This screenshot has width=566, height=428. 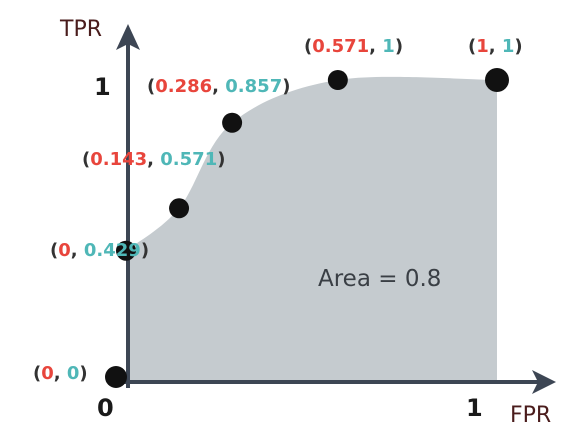 I want to click on x-axis-title: FPR, so click(x=530, y=415).